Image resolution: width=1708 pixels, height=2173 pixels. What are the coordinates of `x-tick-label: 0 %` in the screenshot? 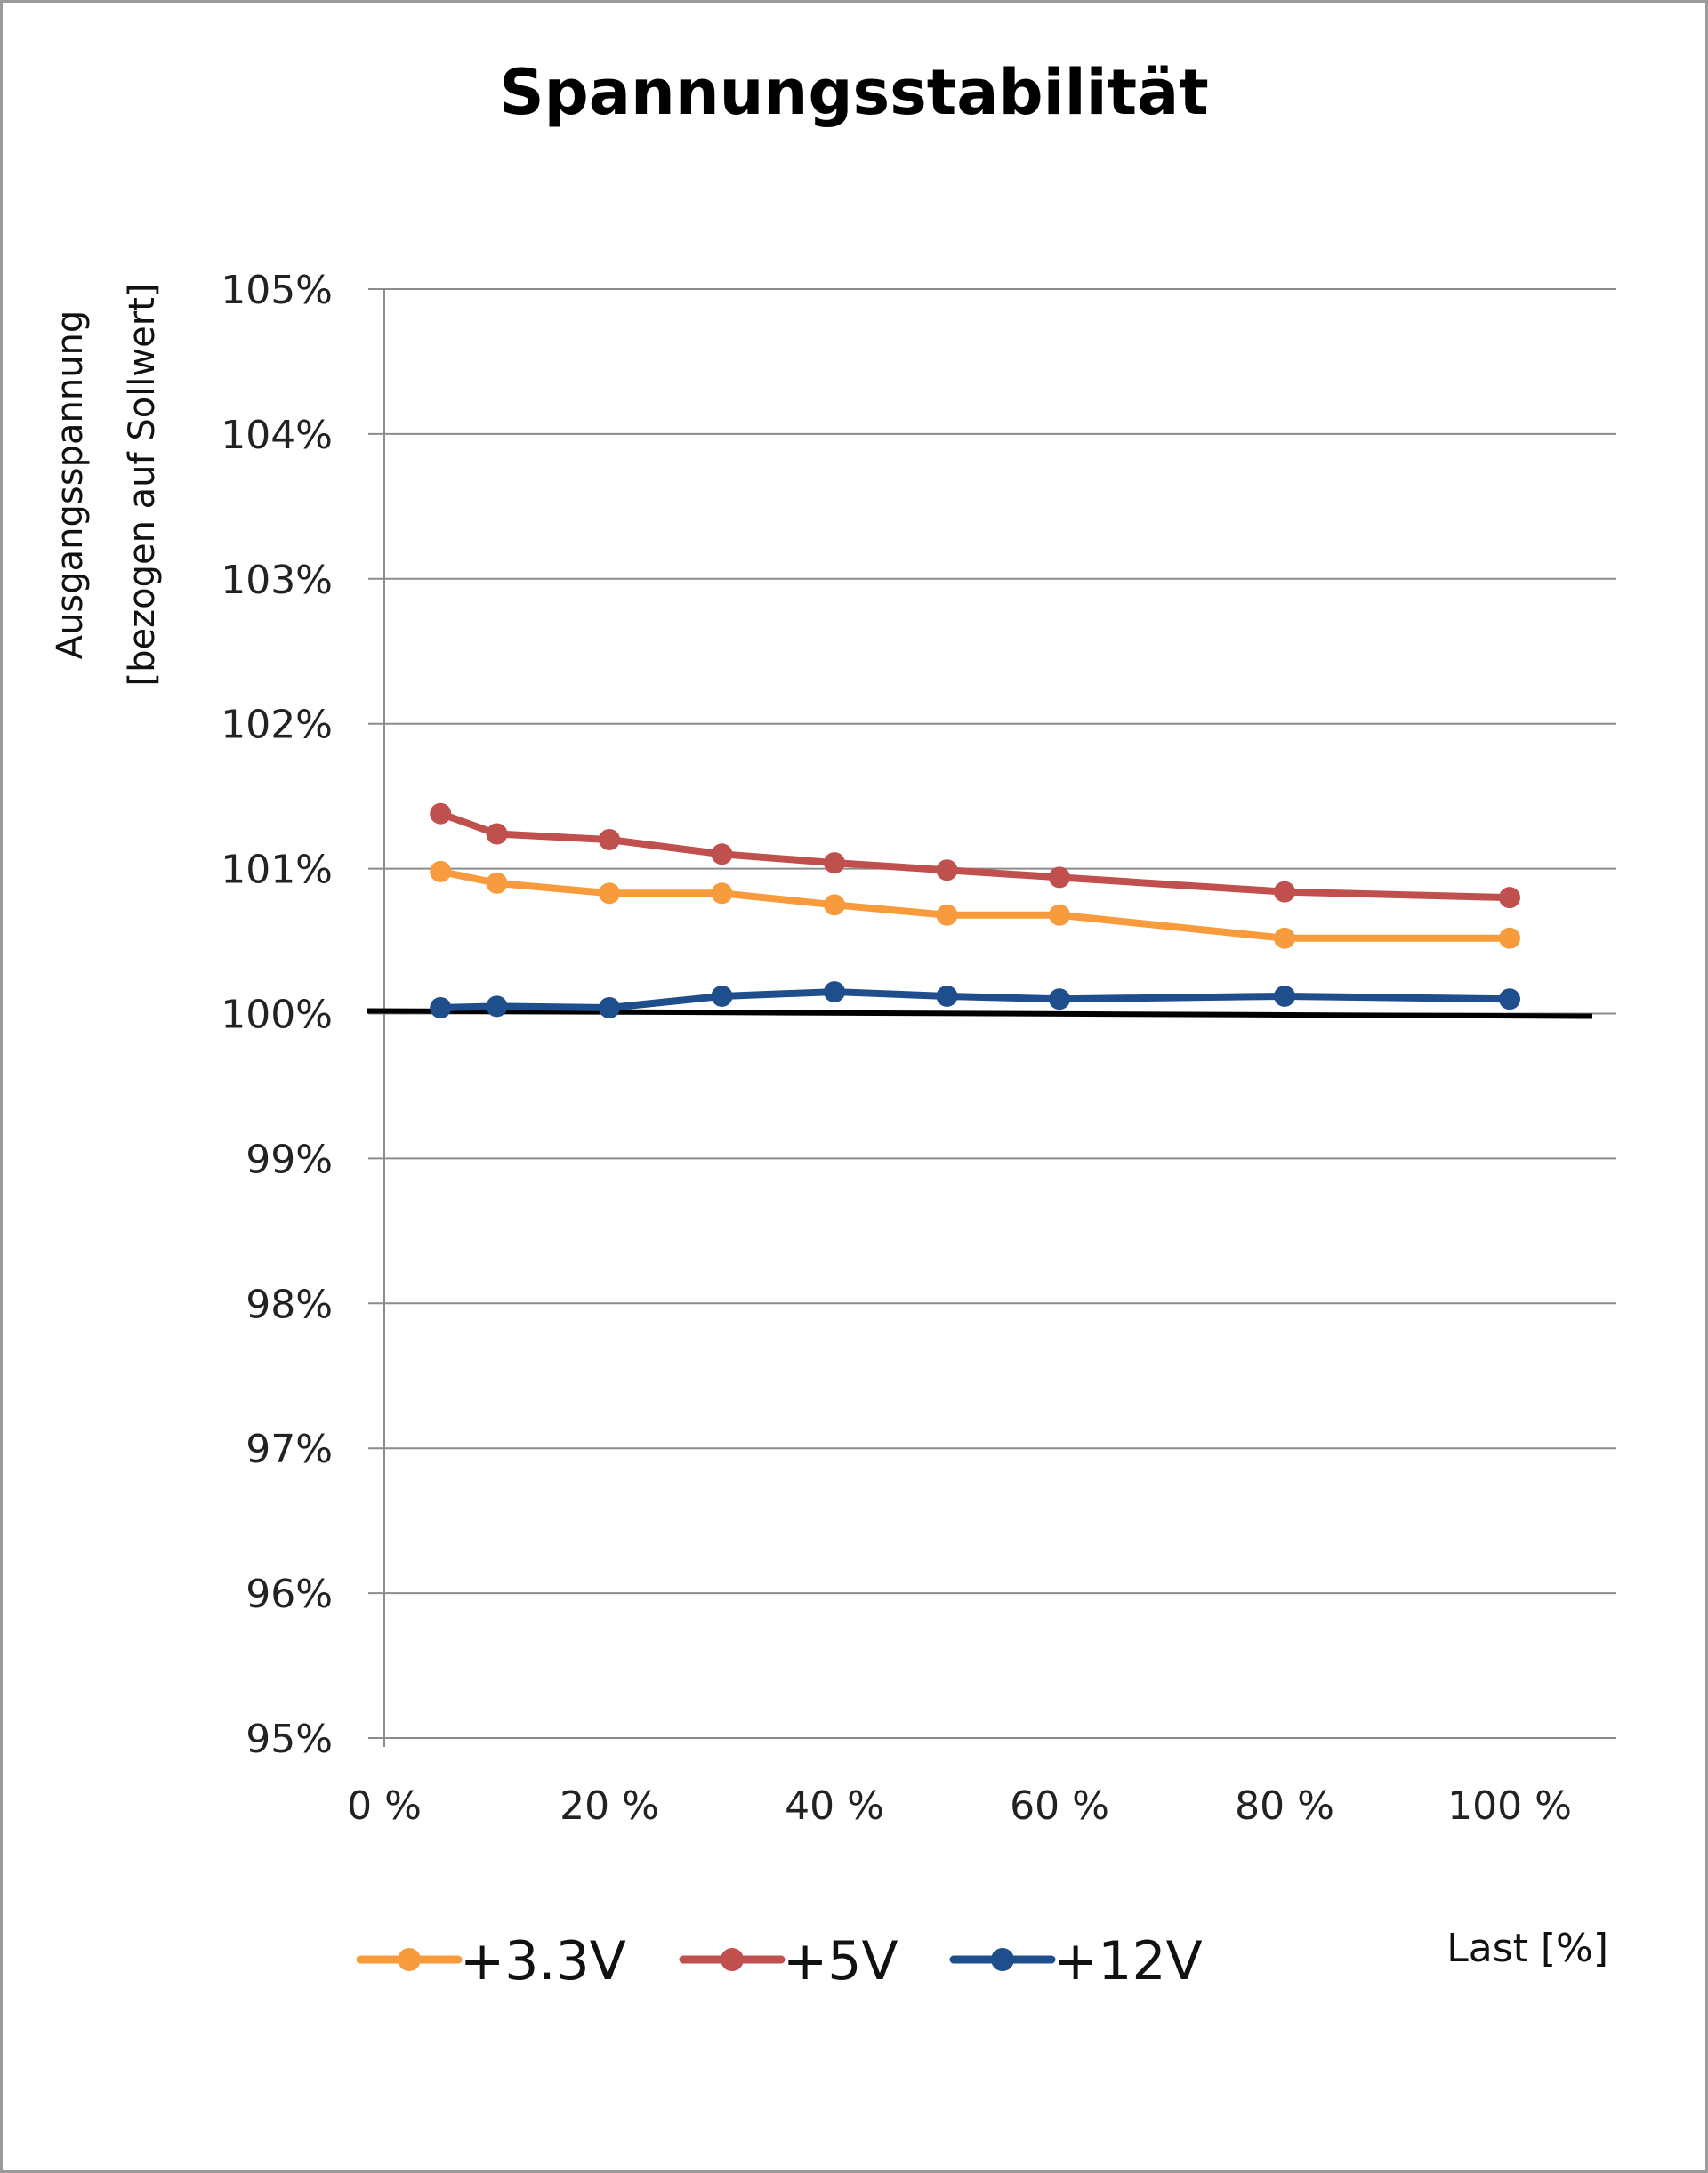 It's located at (384, 1806).